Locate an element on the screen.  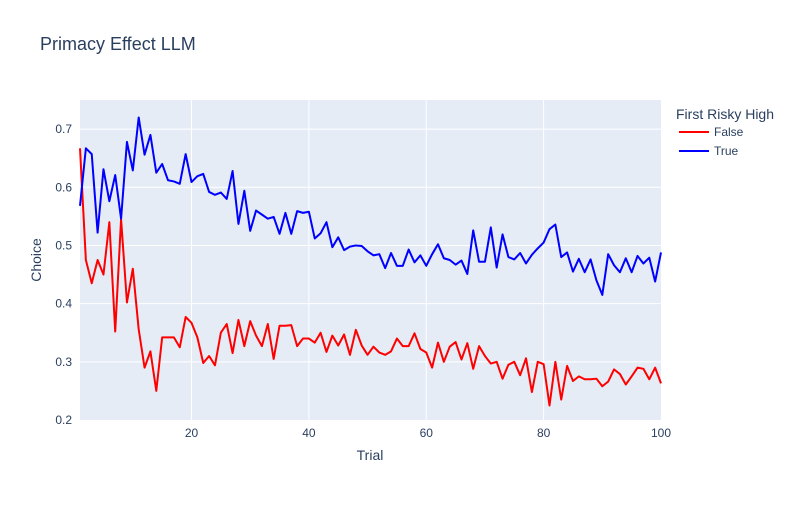
y-tick-label: 0.2 is located at coordinates (63, 420).